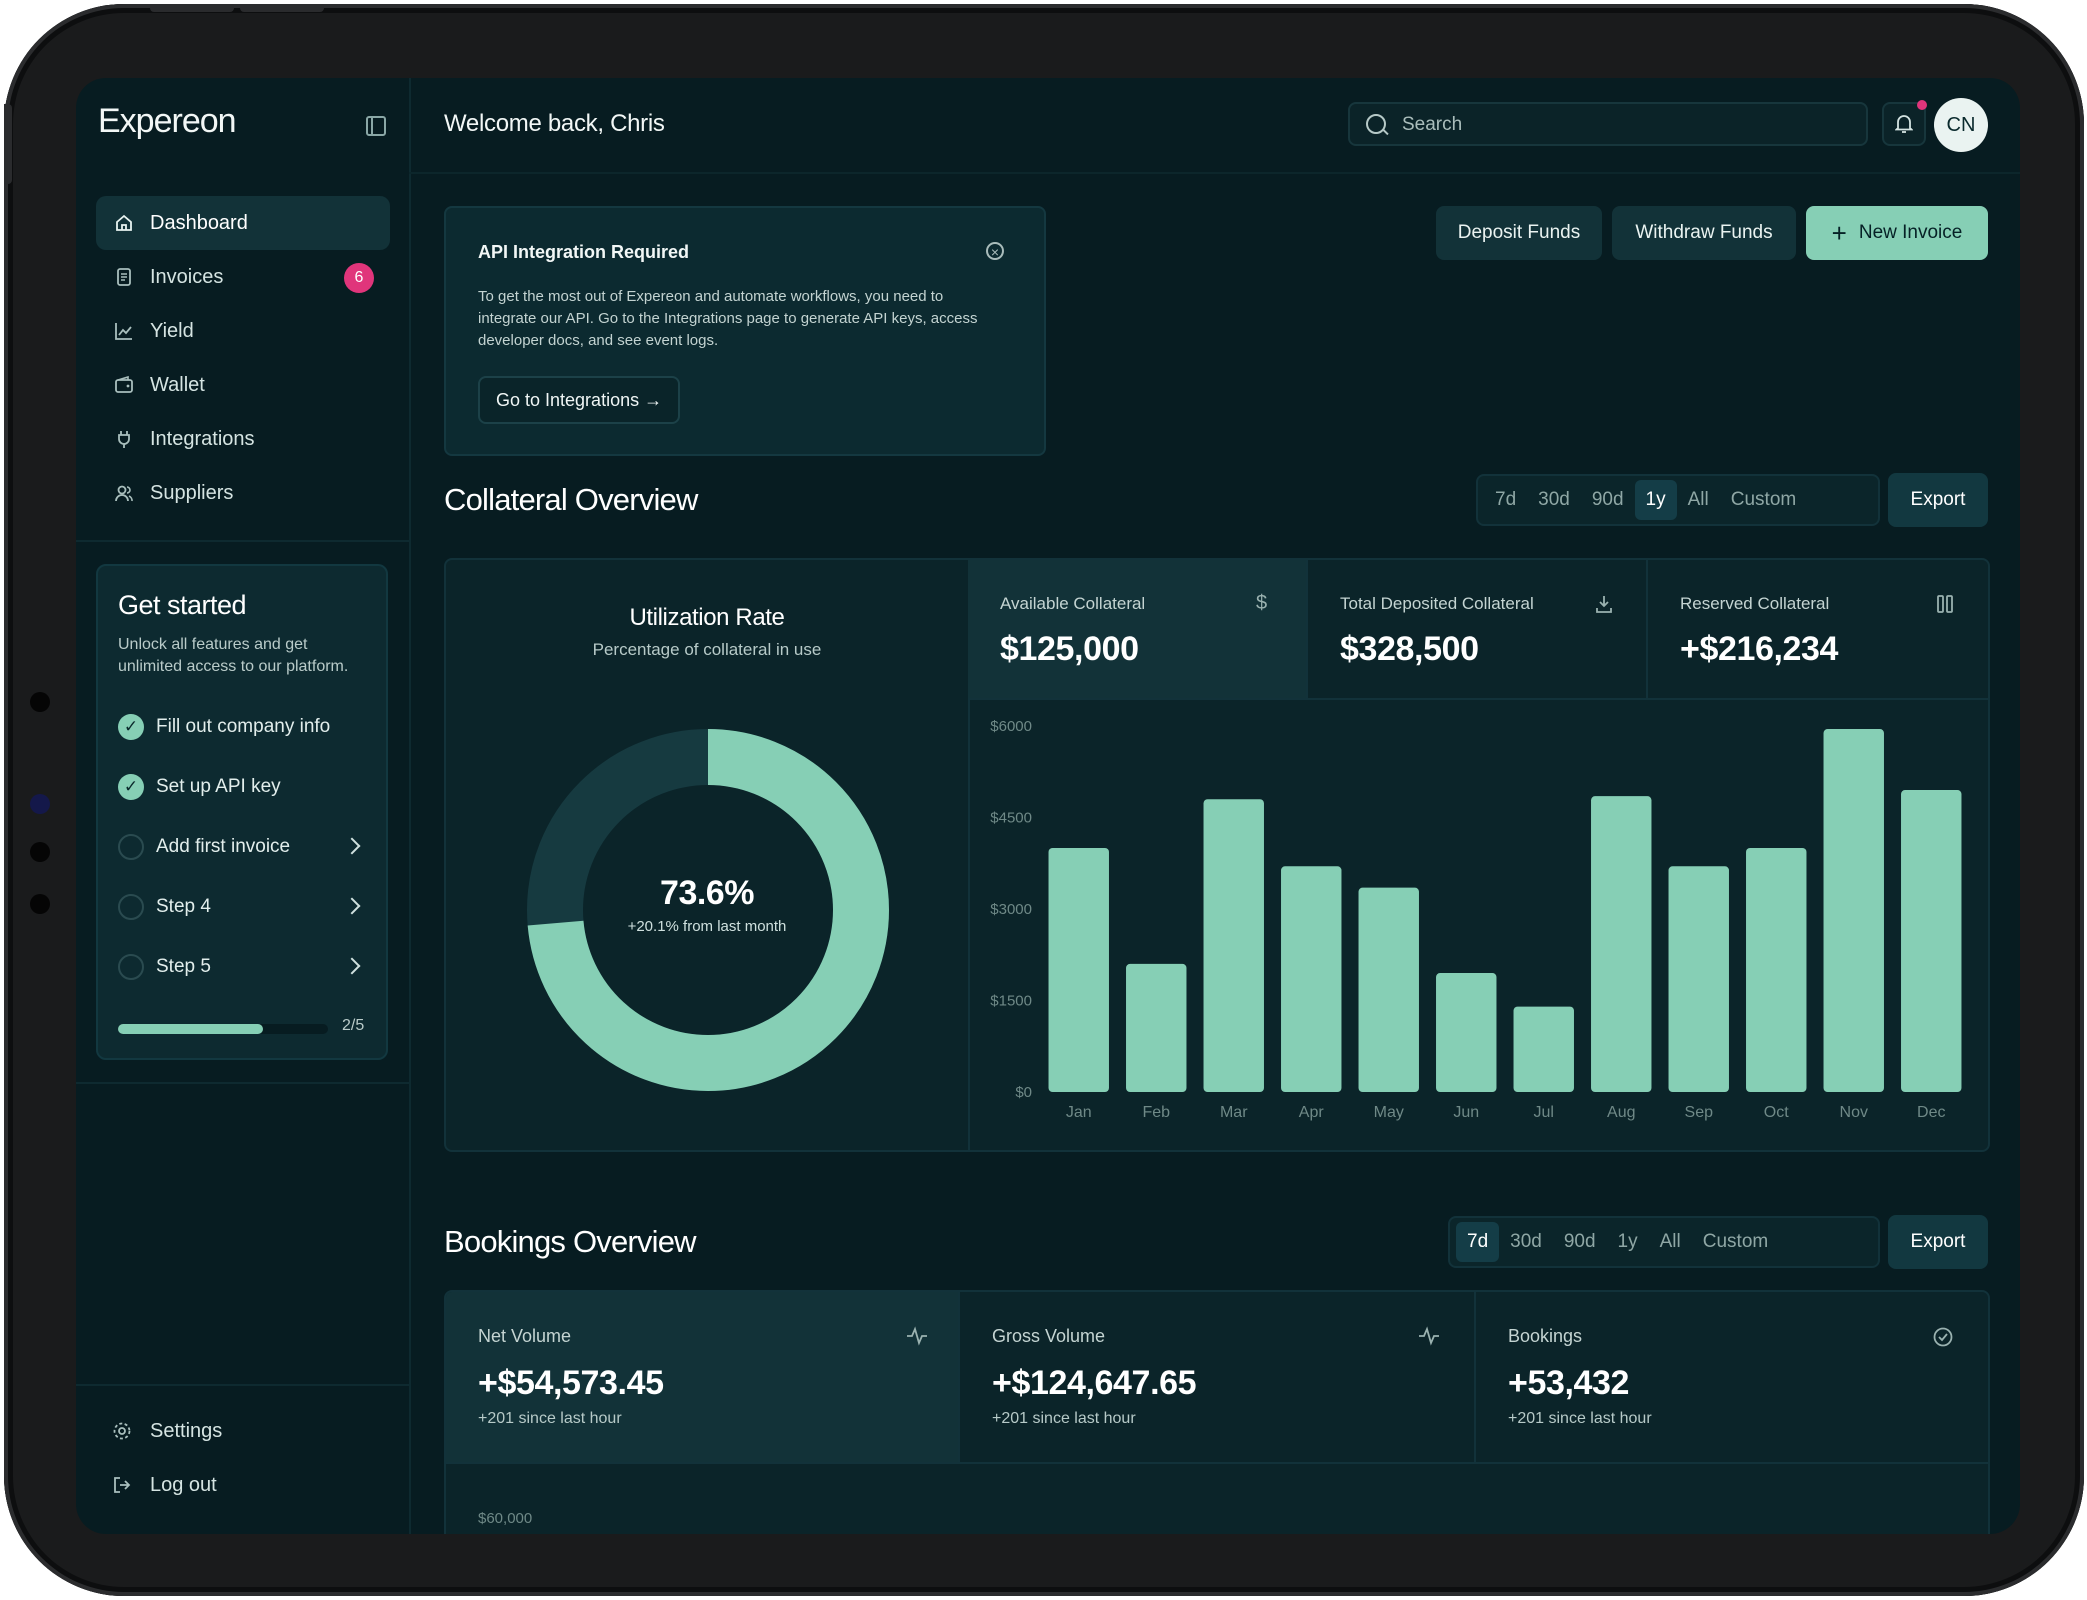  I want to click on bookings-range-selector: 7d 30d 90d 1y All Custom, so click(1664, 1242).